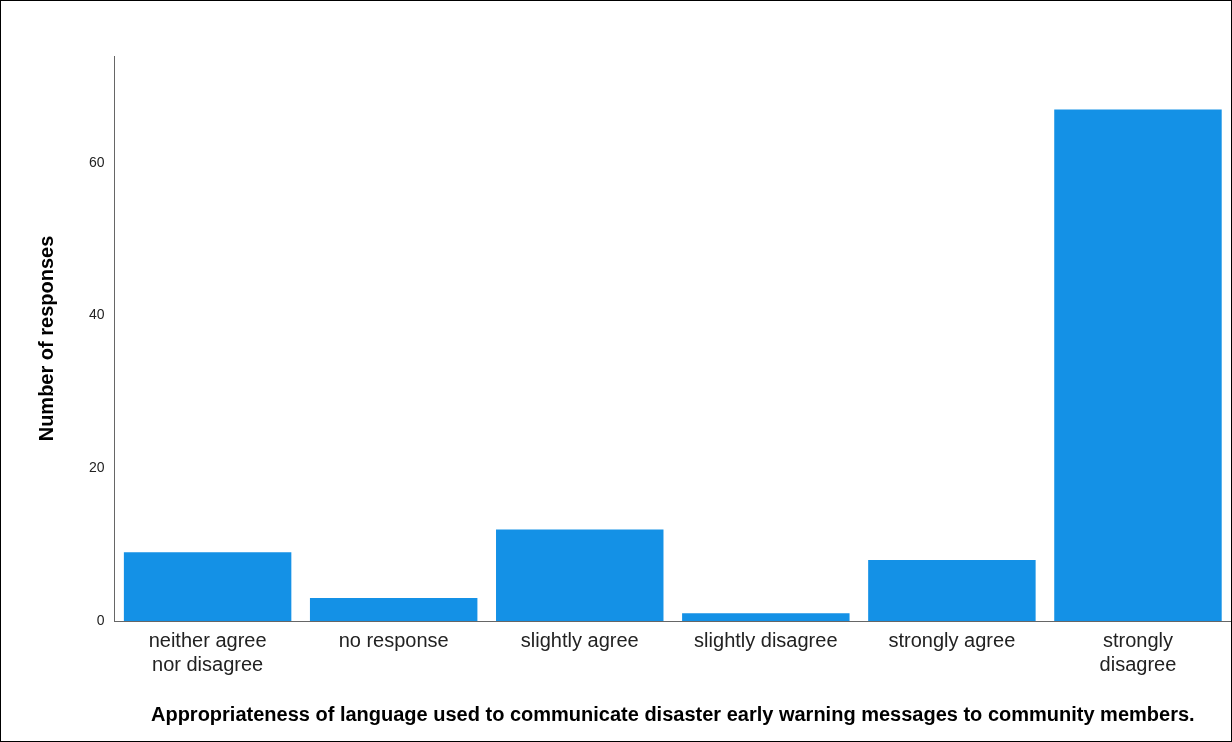  What do you see at coordinates (1138, 651) in the screenshot?
I see `x-tick-label: strongly disagree` at bounding box center [1138, 651].